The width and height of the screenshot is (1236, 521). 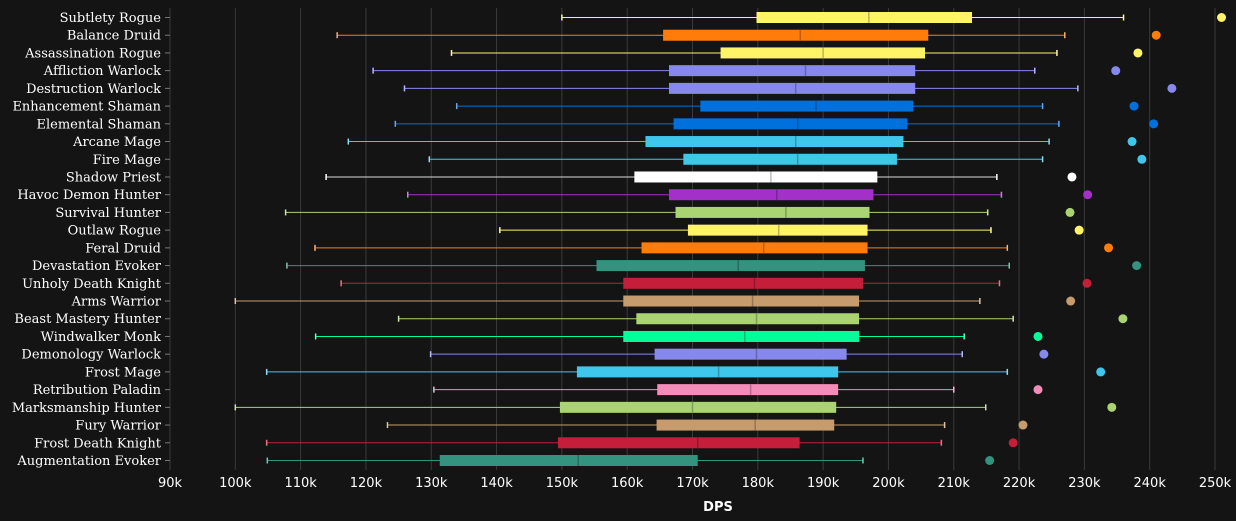 What do you see at coordinates (627, 483) in the screenshot?
I see `x-tick-label: 160k` at bounding box center [627, 483].